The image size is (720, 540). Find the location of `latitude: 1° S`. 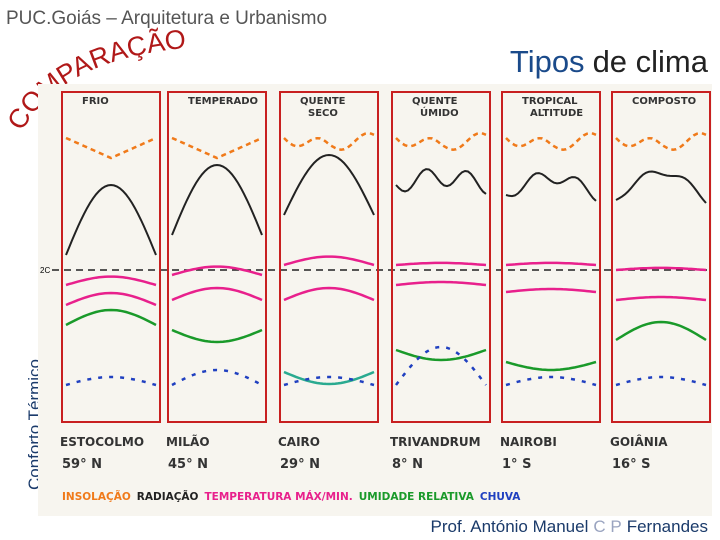

latitude: 1° S is located at coordinates (516, 464).